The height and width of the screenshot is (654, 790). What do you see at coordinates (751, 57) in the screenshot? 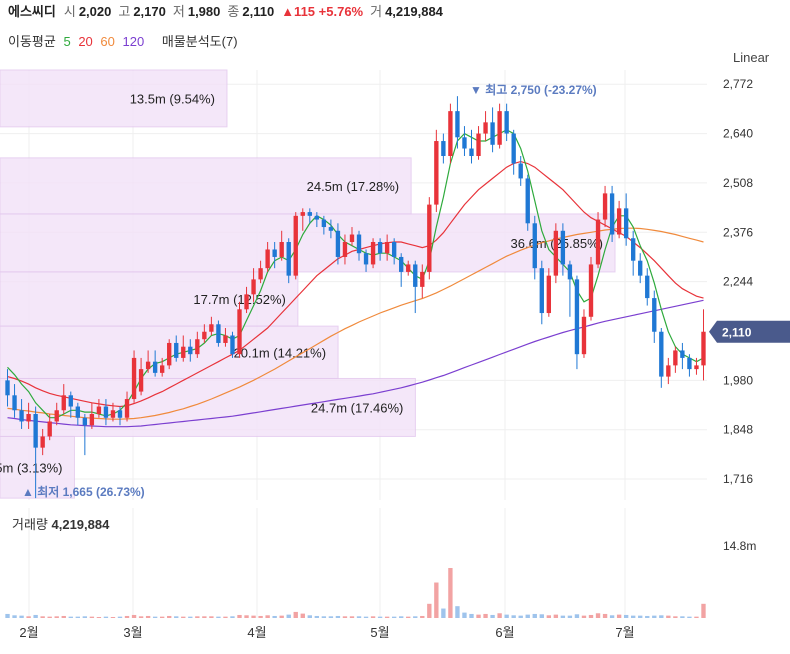
I see `scale-toggle: Linear` at bounding box center [751, 57].